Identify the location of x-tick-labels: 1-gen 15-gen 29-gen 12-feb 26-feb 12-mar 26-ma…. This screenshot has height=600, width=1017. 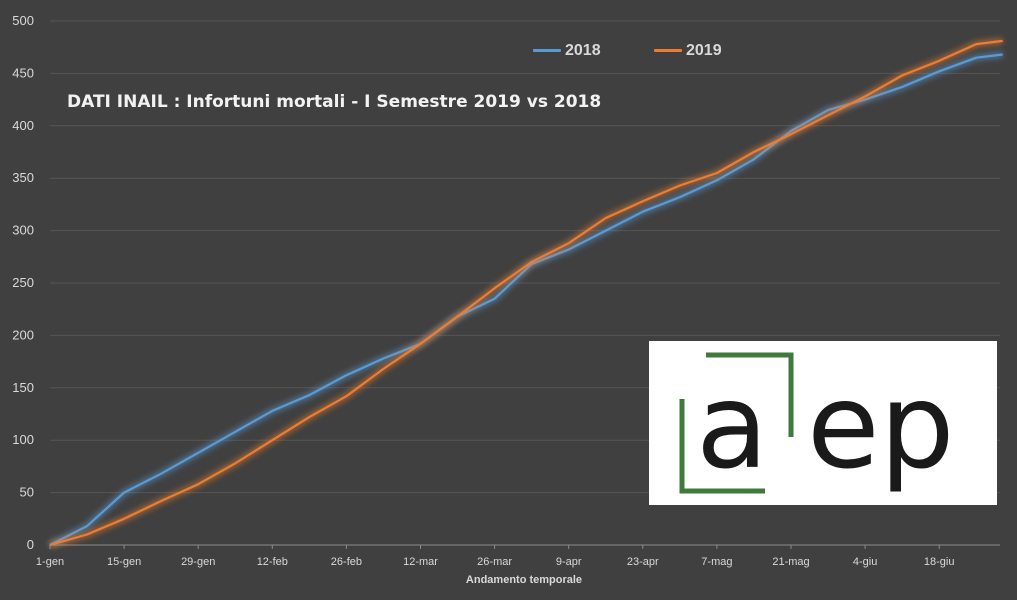
(495, 556).